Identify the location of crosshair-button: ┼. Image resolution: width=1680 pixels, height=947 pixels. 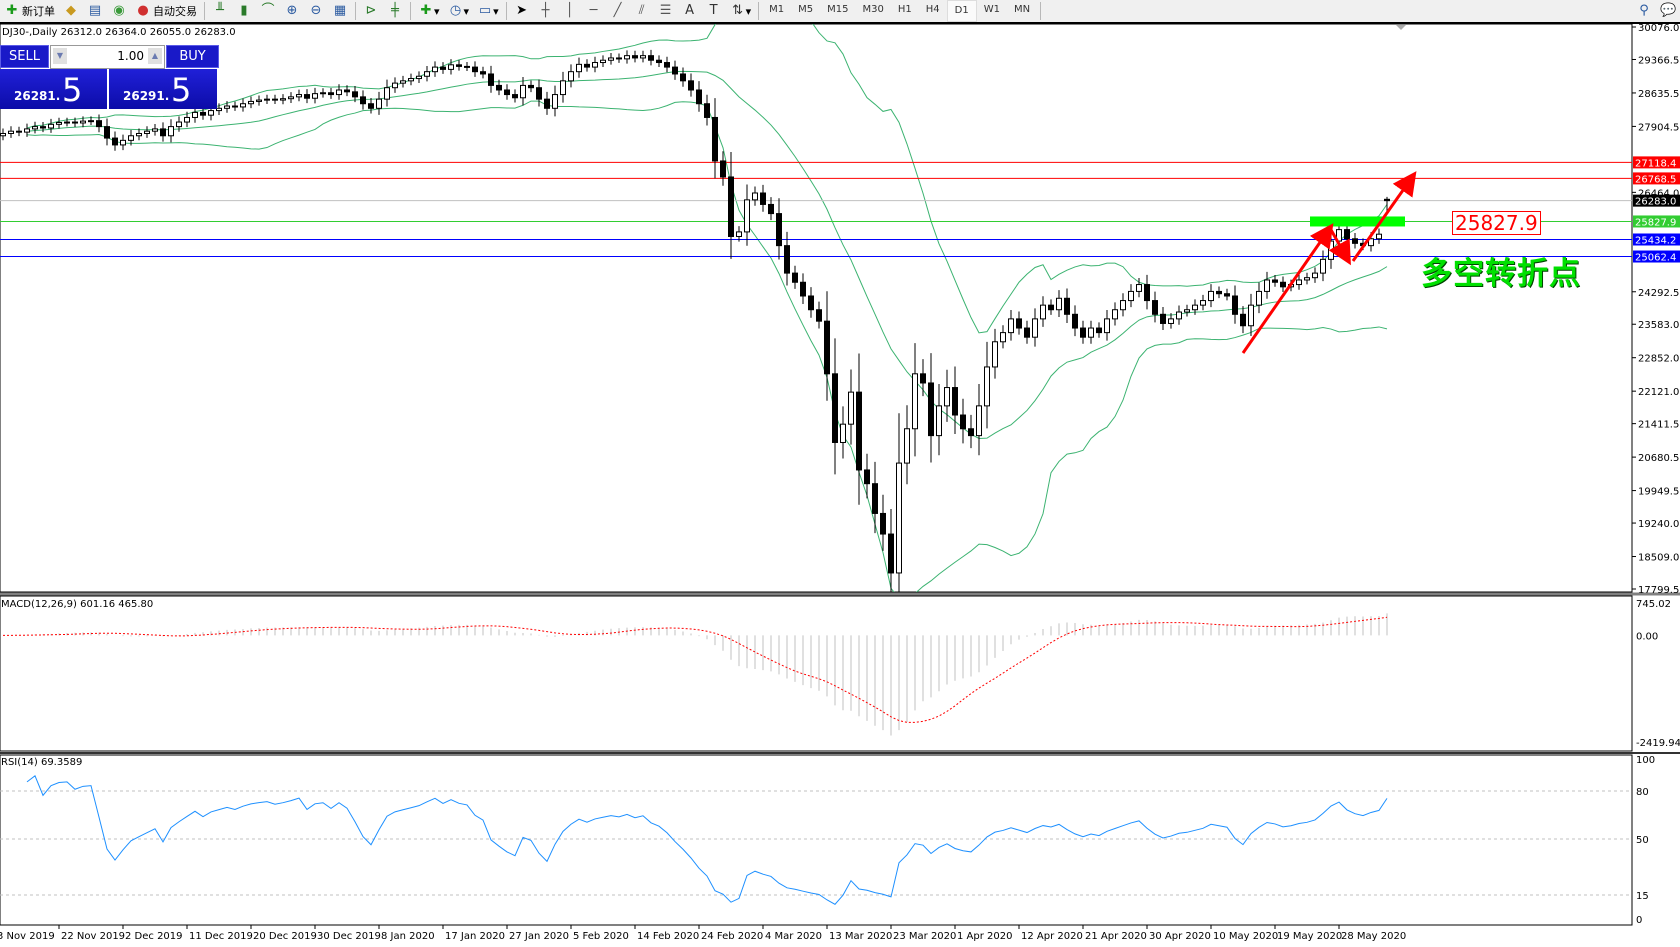
(546, 11).